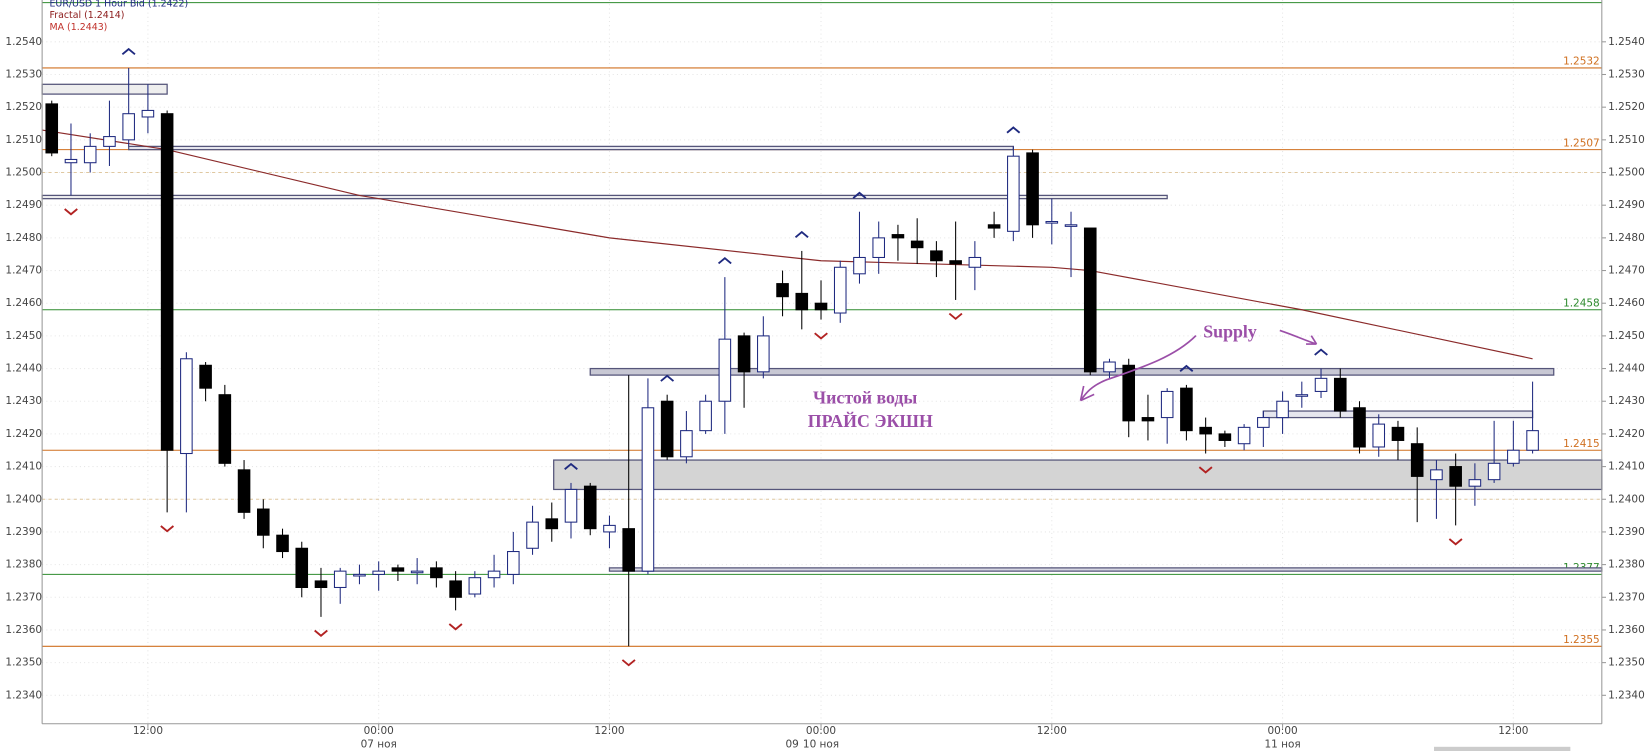 The width and height of the screenshot is (1645, 751). I want to click on y-tick-label: 1.2480, so click(23, 238).